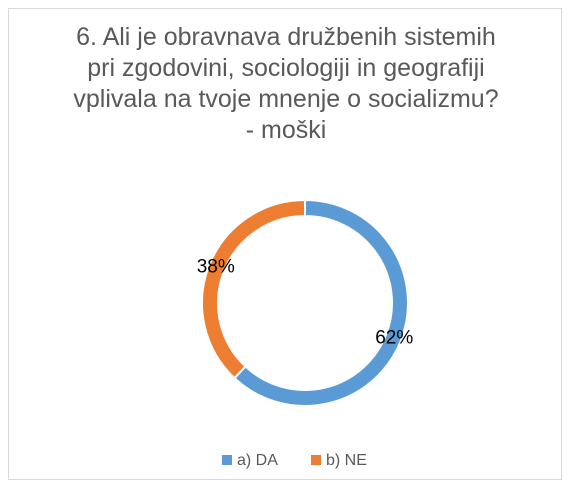 The image size is (572, 488). What do you see at coordinates (216, 267) in the screenshot?
I see `data-label: 38%` at bounding box center [216, 267].